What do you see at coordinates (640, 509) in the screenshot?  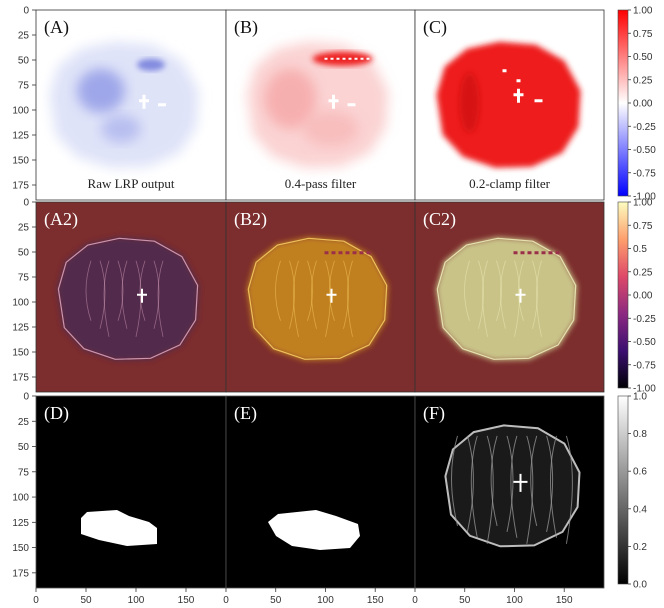 I see `colorbar-tick-label: 0.4` at bounding box center [640, 509].